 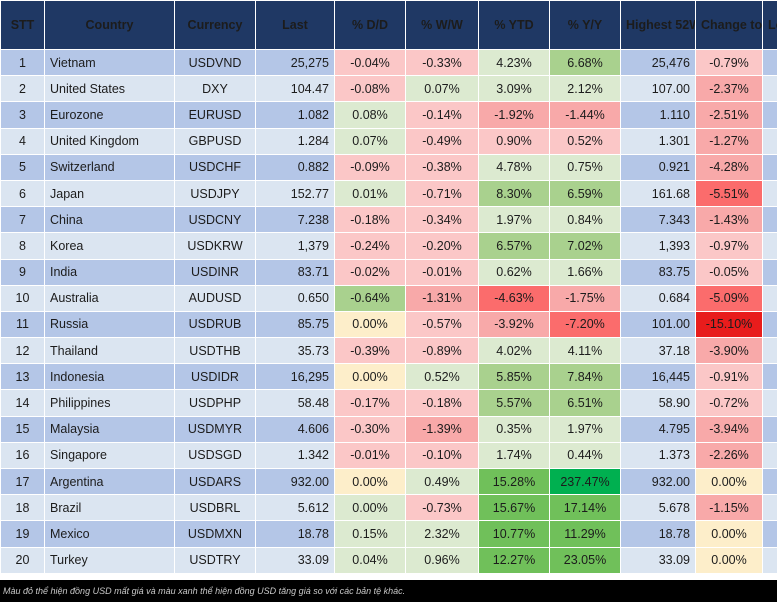 What do you see at coordinates (442, 324) in the screenshot?
I see `cell-ww: -0.57%` at bounding box center [442, 324].